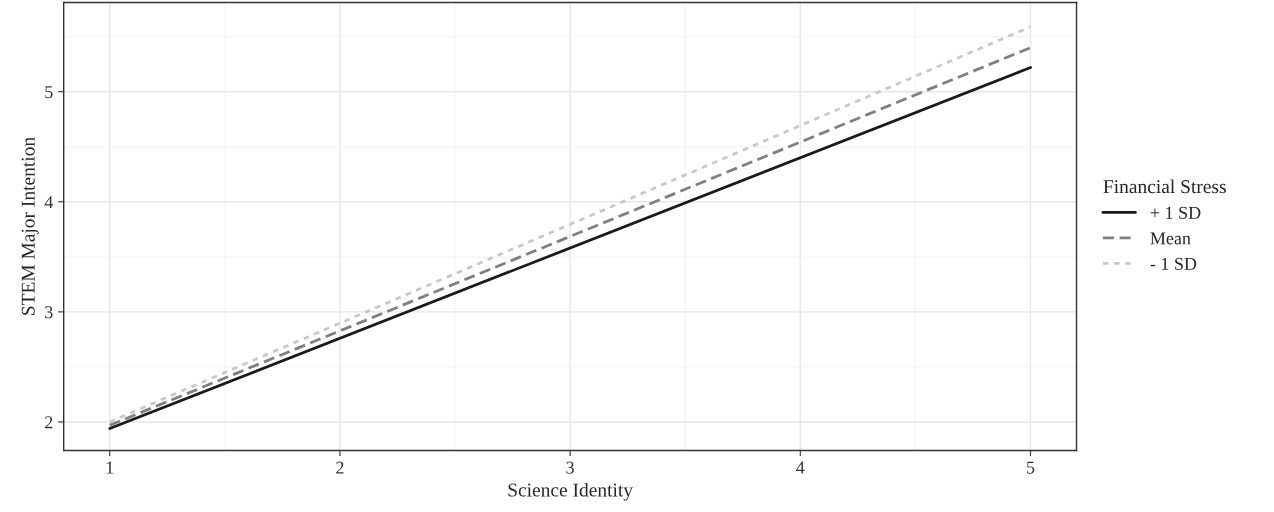 The height and width of the screenshot is (512, 1274). Describe the element at coordinates (49, 312) in the screenshot. I see `y-tick-label: 3` at that location.